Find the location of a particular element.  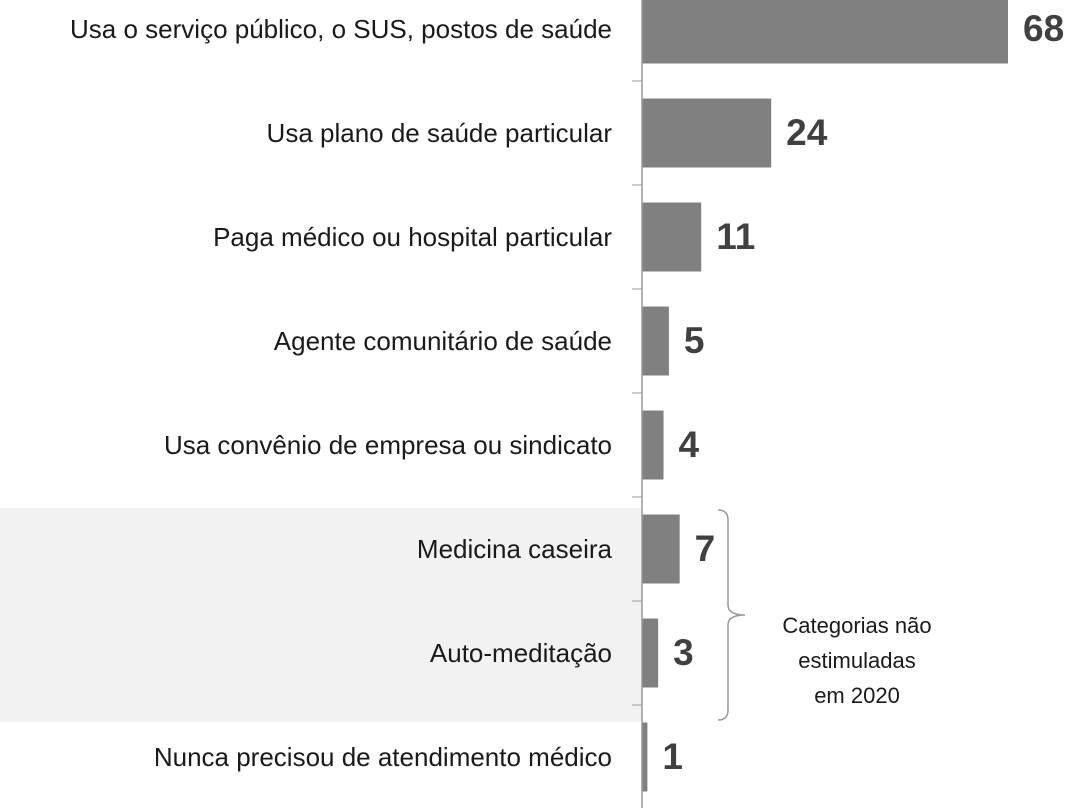

brace is located at coordinates (731, 615).